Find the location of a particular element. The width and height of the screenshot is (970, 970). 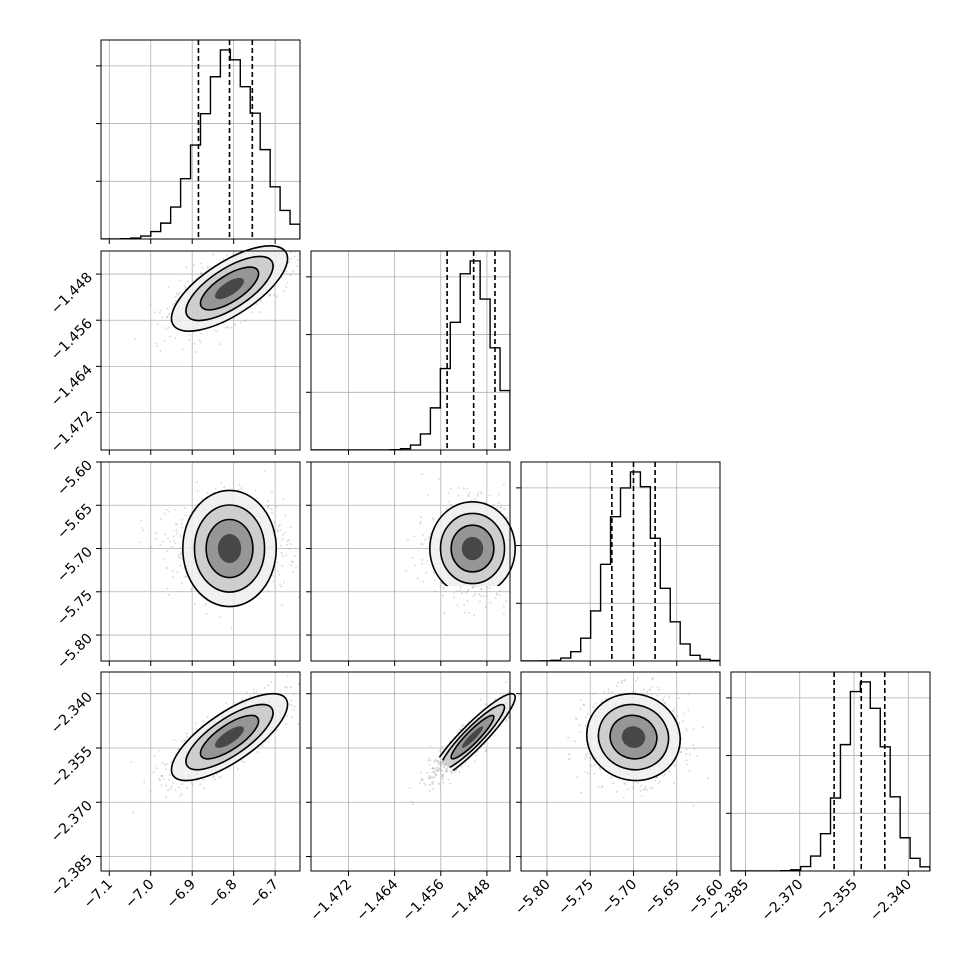

contour-level is located at coordinates (230, 737).